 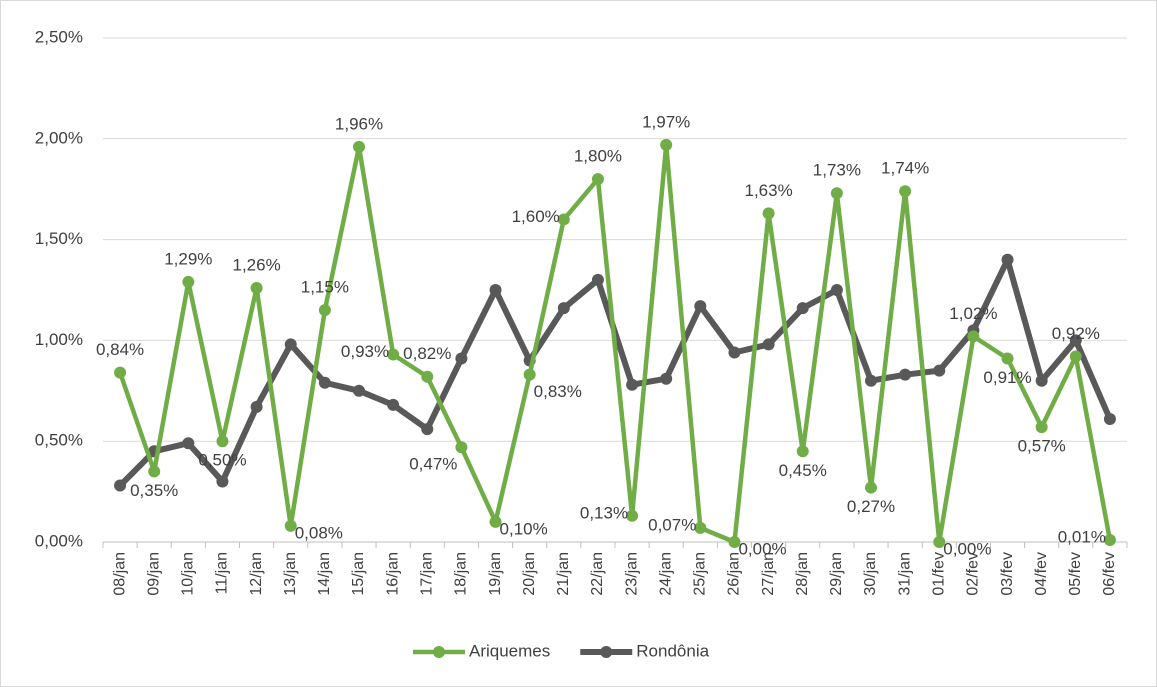 I want to click on x-tick-label: 27/jan, so click(x=768, y=574).